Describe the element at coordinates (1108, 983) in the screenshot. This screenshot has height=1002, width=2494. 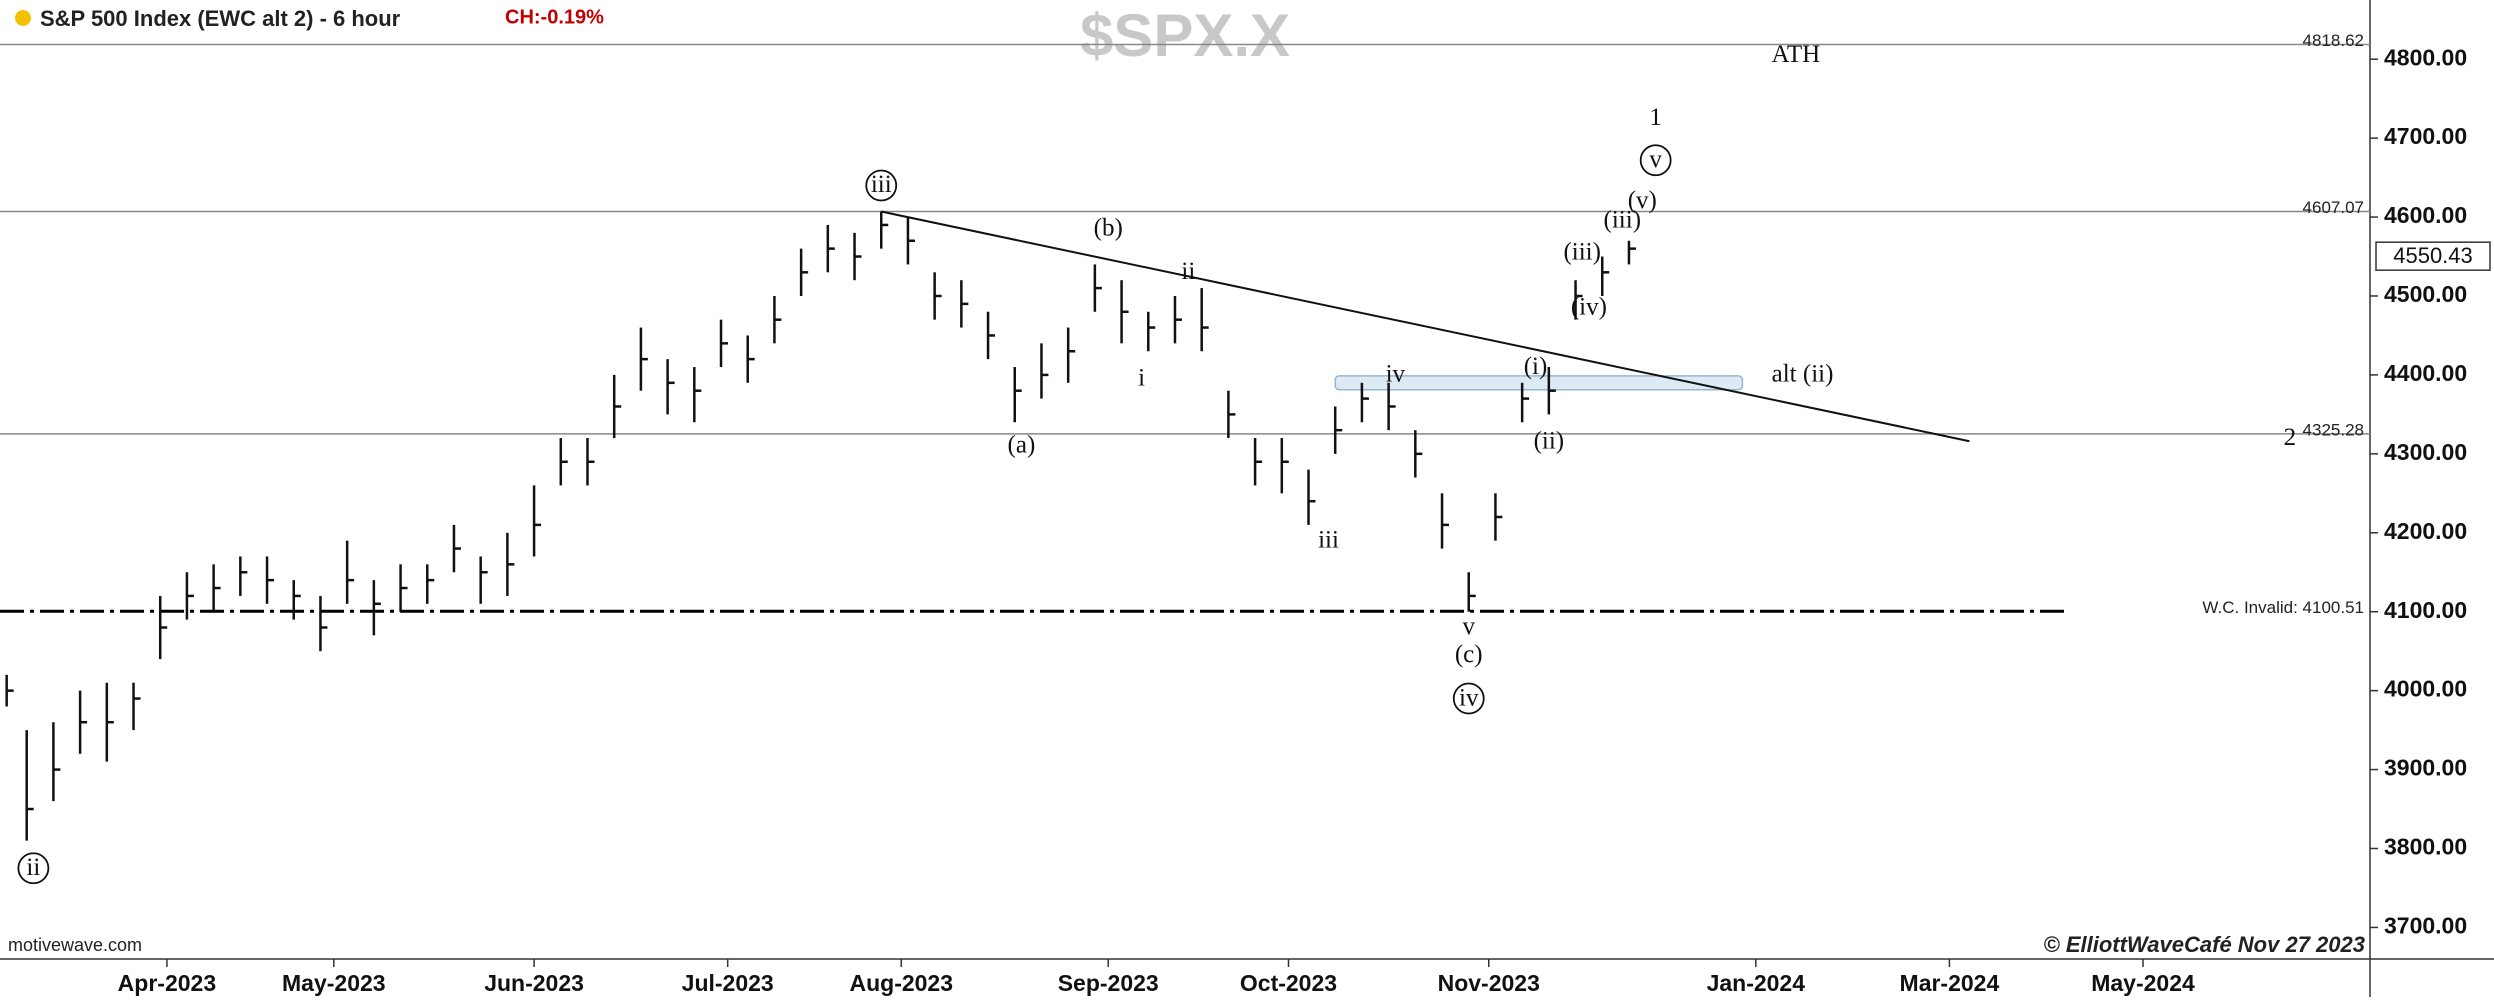
I see `x-tick-label: Sep-2023` at that location.